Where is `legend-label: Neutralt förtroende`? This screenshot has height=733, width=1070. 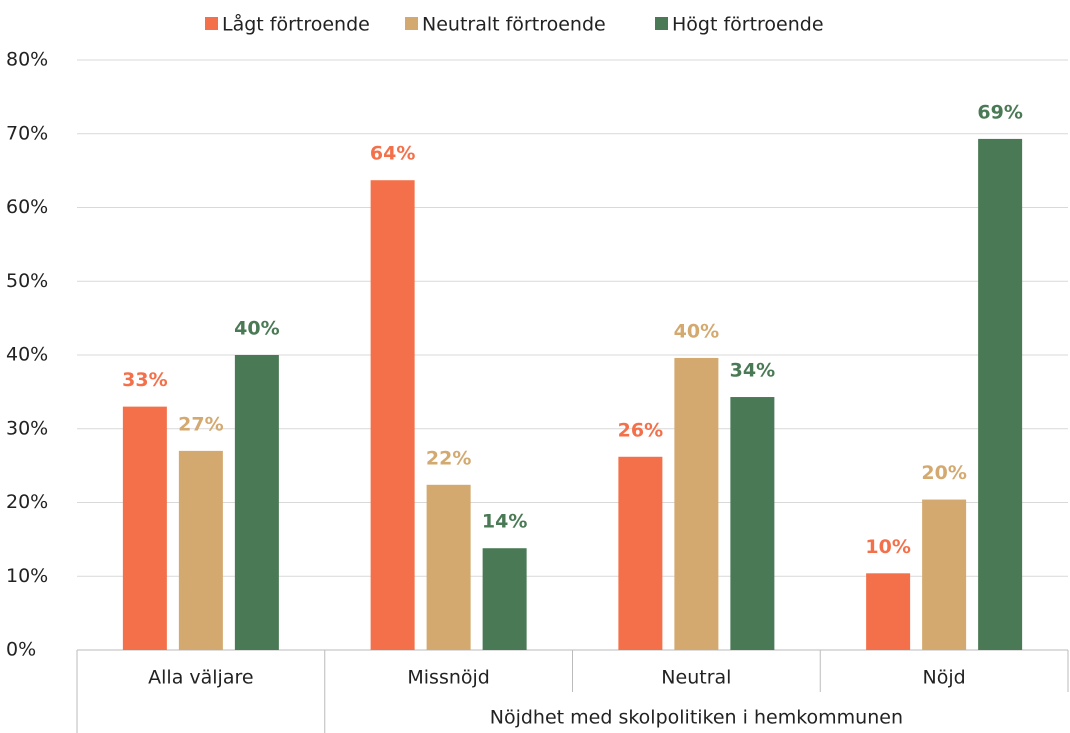 legend-label: Neutralt förtroende is located at coordinates (514, 25).